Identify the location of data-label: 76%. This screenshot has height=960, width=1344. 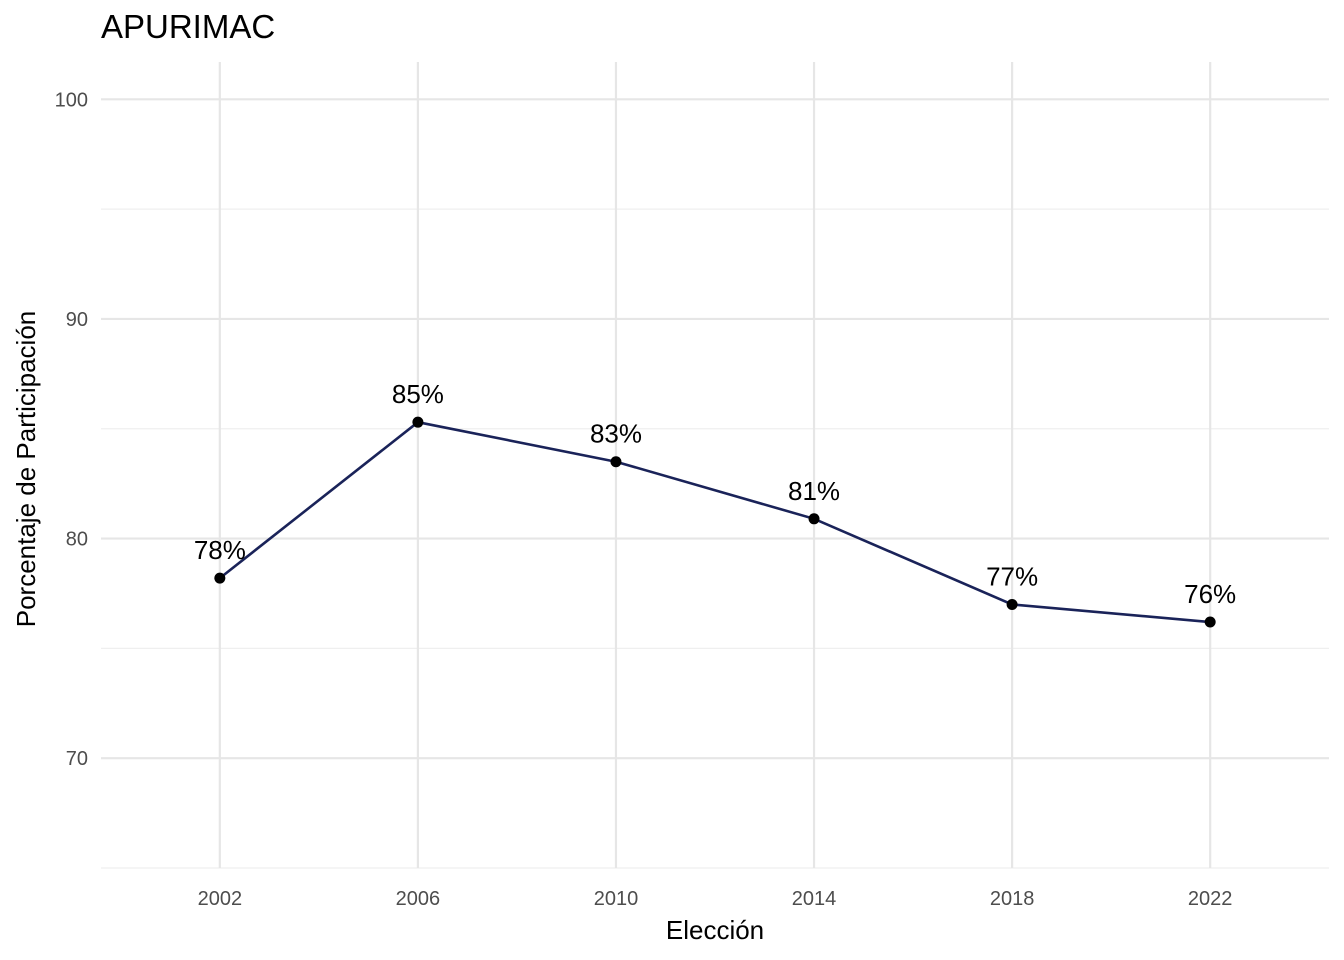
(1210, 594).